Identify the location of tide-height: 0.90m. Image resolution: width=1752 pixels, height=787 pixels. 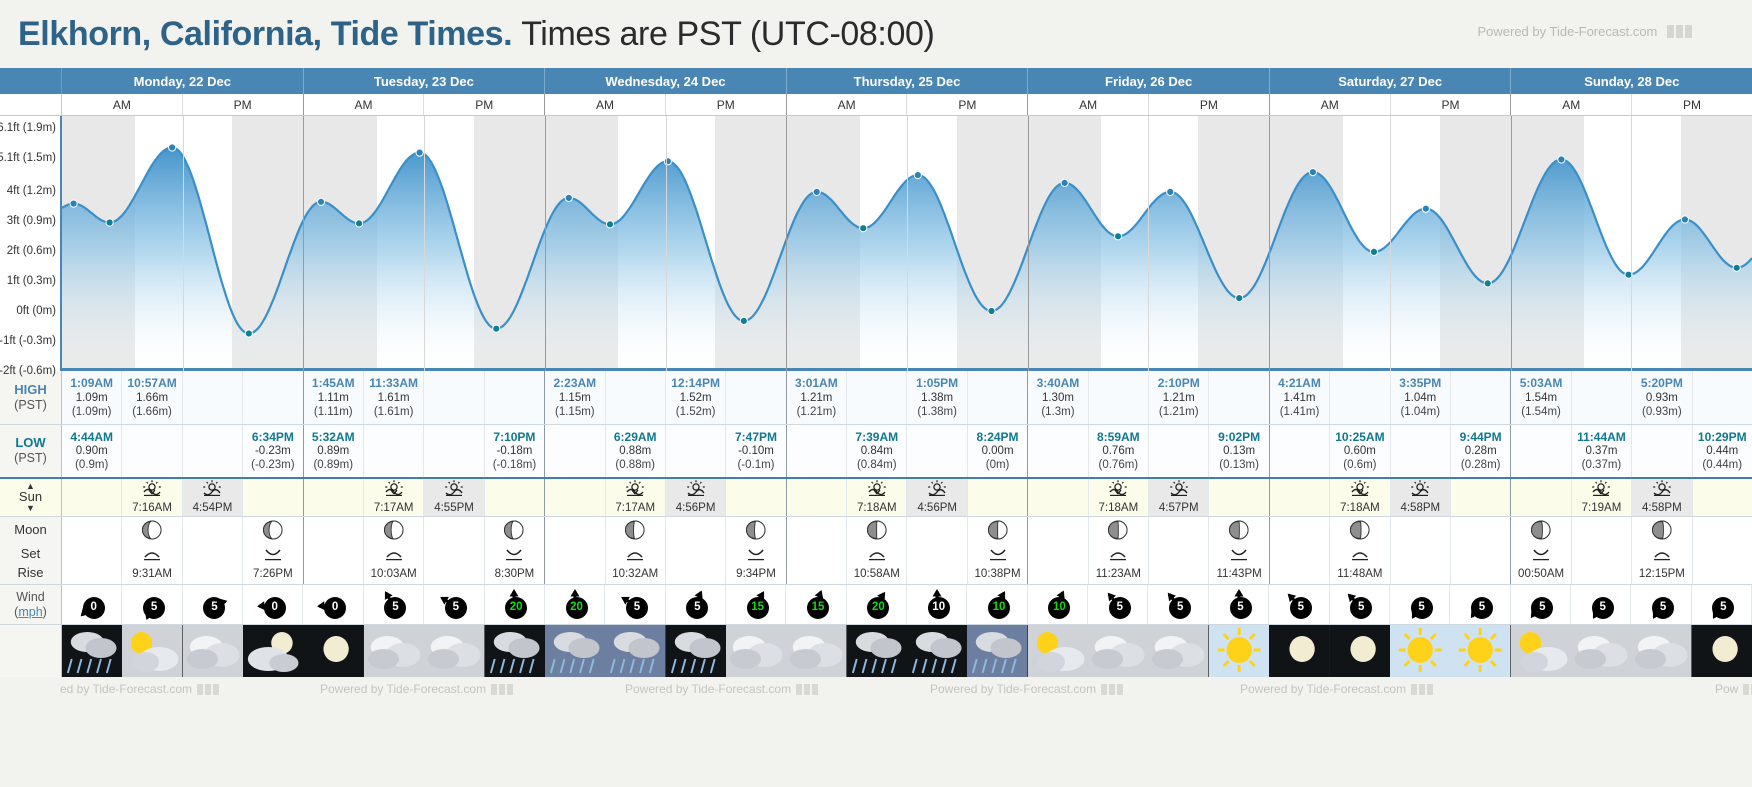
(91, 451).